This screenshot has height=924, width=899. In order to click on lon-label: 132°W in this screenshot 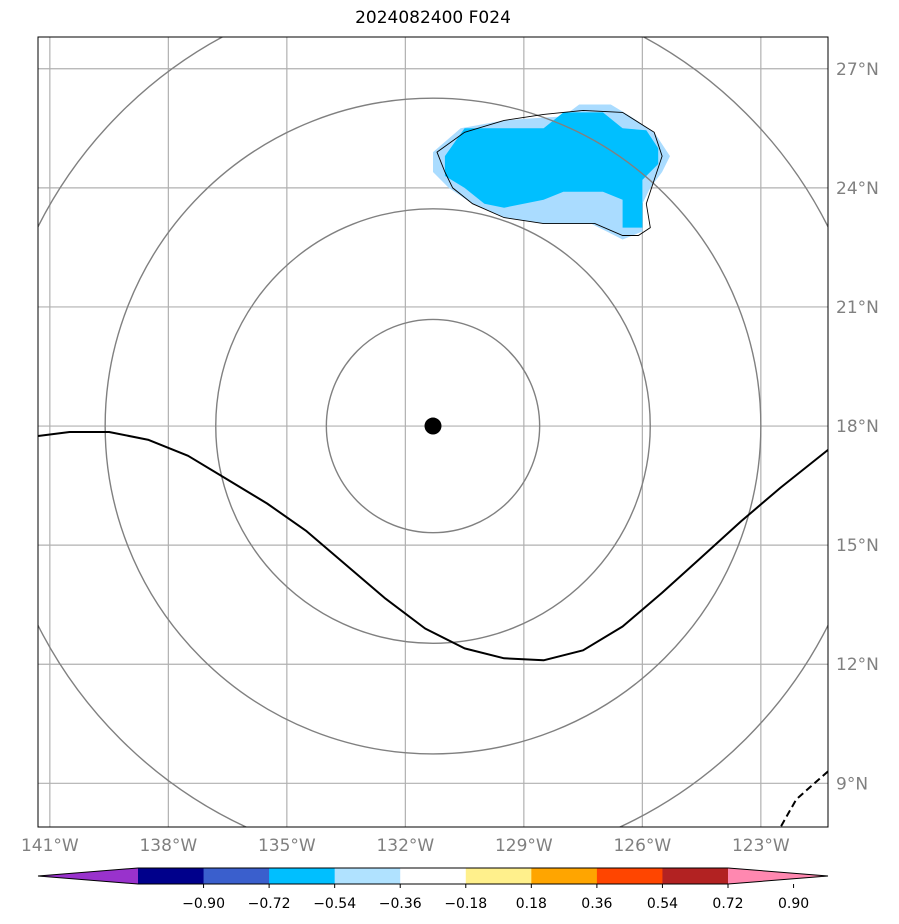, I will do `click(405, 846)`.